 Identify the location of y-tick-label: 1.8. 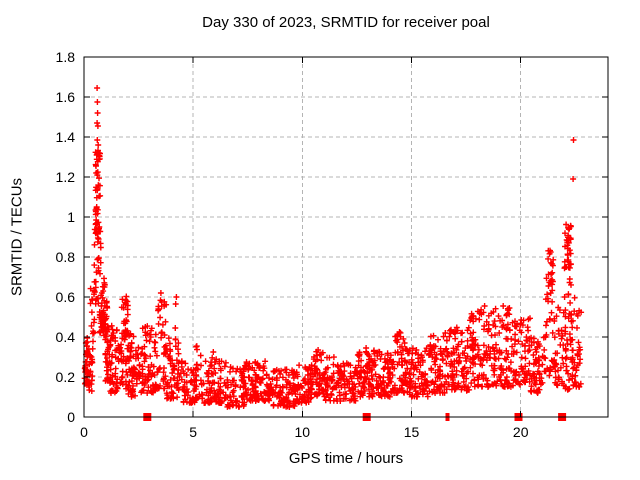
(66, 57).